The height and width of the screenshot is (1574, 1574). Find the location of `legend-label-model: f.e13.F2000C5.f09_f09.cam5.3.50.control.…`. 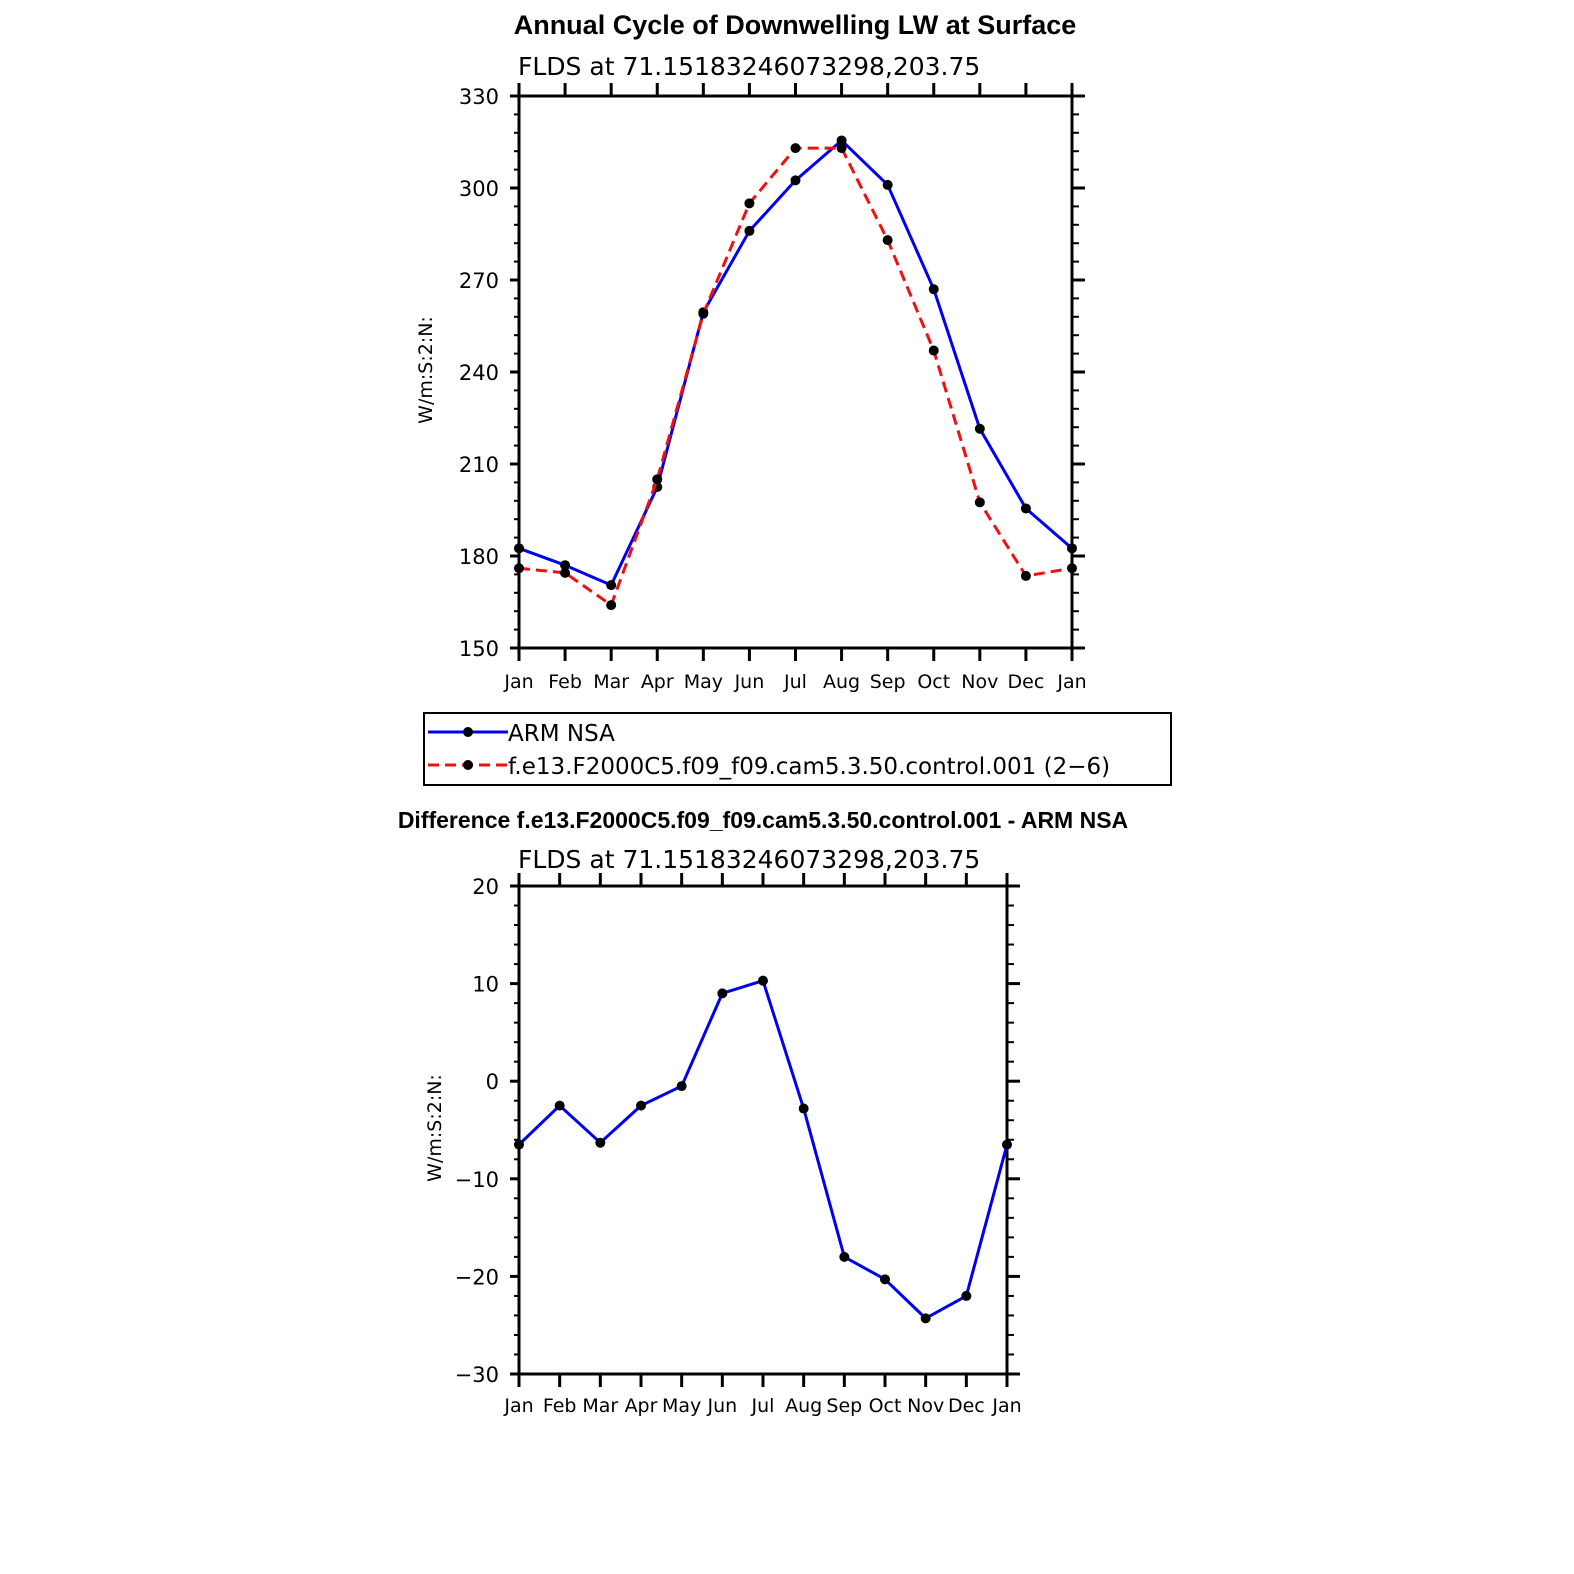

legend-label-model: f.e13.F2000C5.f09_f09.cam5.3.50.control.… is located at coordinates (809, 767).